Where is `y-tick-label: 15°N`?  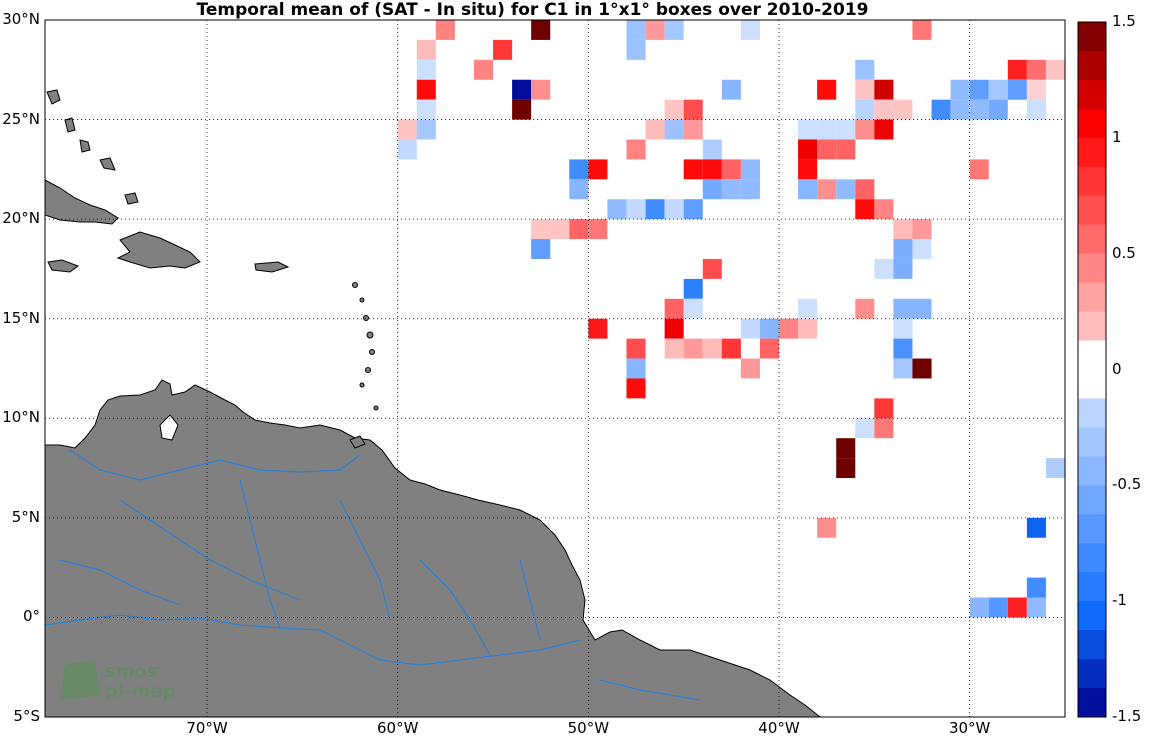 y-tick-label: 15°N is located at coordinates (21, 317).